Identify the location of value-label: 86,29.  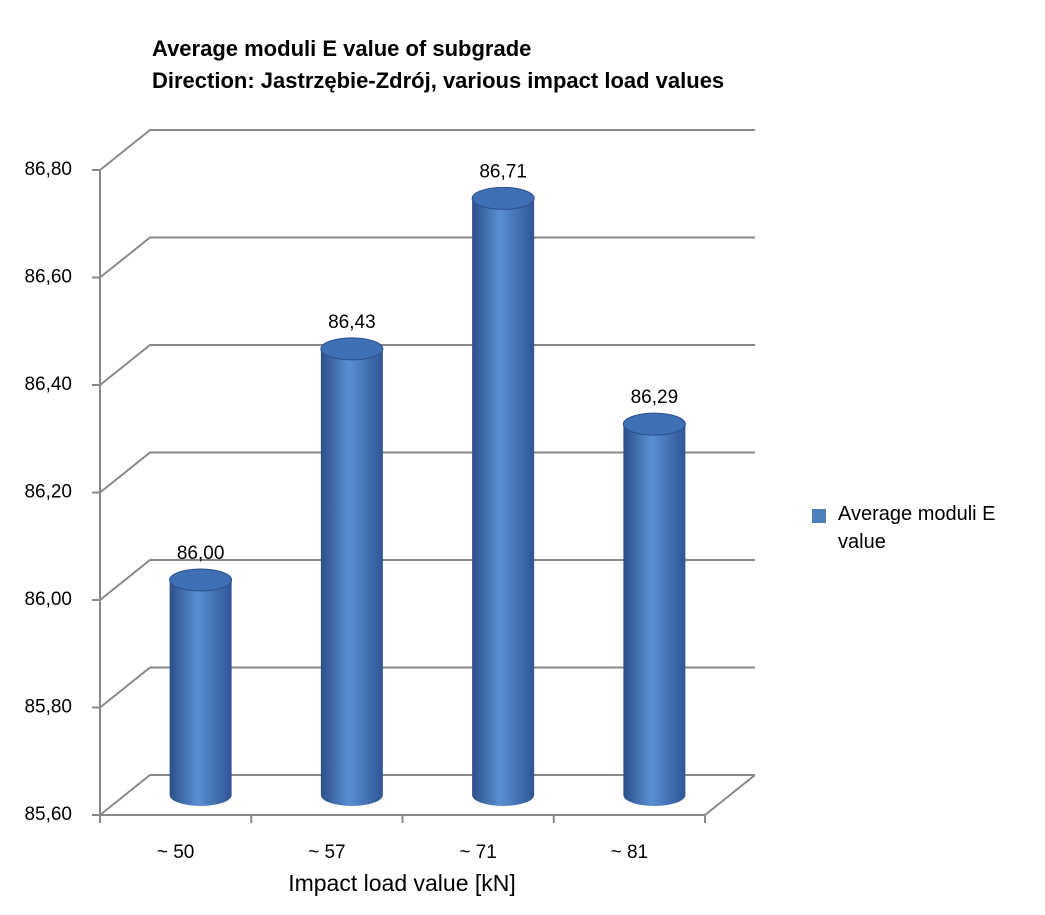
(655, 397).